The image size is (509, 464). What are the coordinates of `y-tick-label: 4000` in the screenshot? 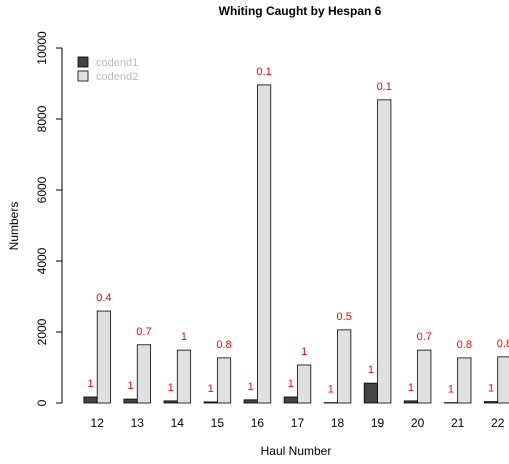 It's located at (42, 260).